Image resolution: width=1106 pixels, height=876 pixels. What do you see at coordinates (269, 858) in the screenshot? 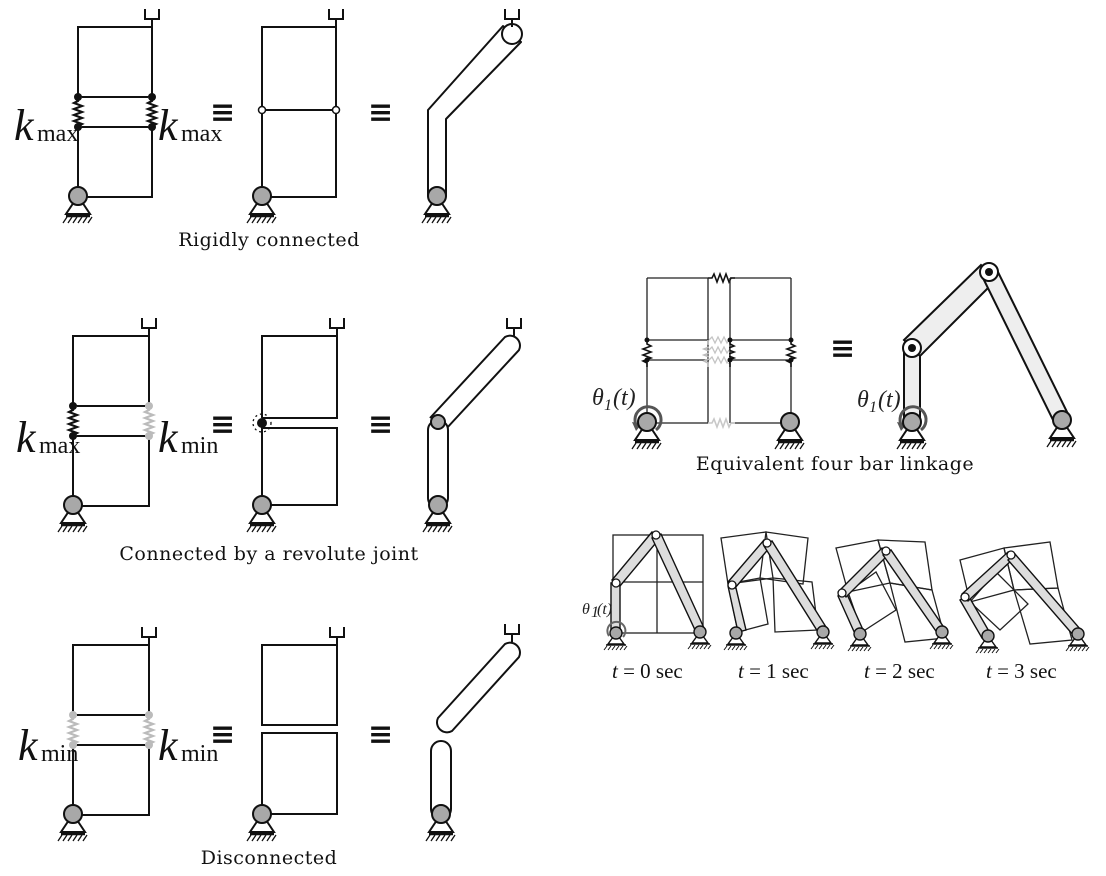
I see `caption-disconnected: Disconnected` at bounding box center [269, 858].